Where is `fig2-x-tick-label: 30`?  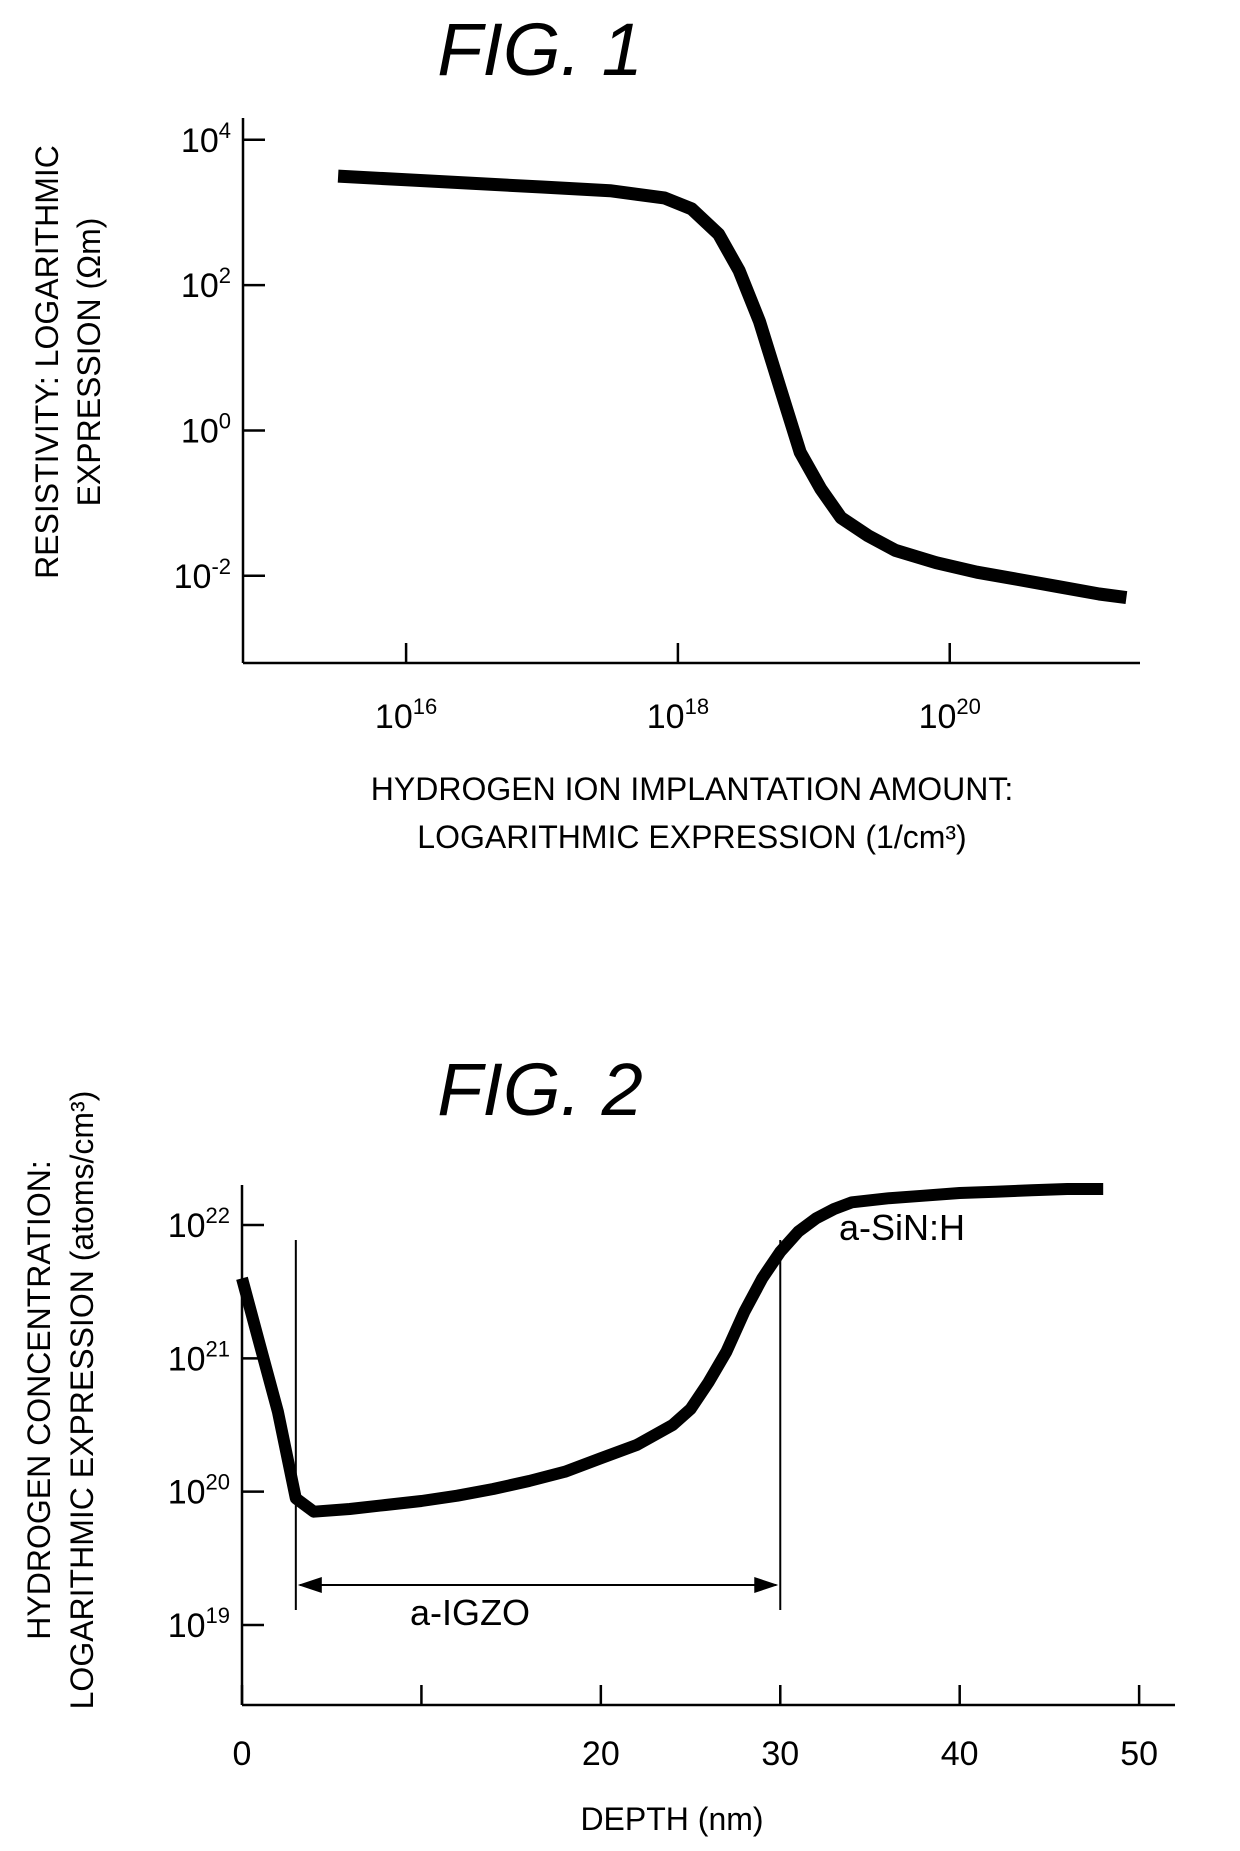 fig2-x-tick-label: 30 is located at coordinates (780, 1754).